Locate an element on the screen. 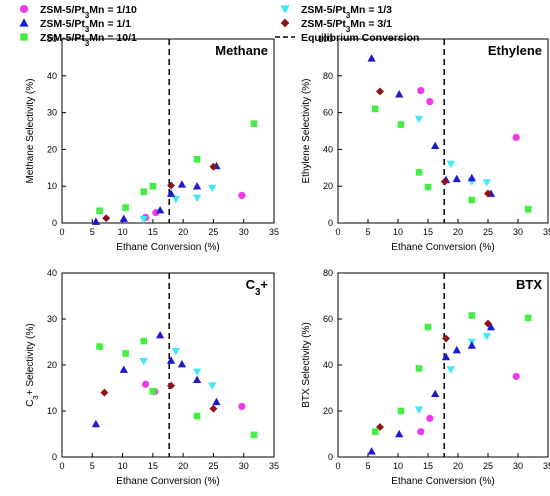 The image size is (550, 496). legend-entry-s5: ZSM-5/Pt3Mn = 10/1 is located at coordinates (78, 40).